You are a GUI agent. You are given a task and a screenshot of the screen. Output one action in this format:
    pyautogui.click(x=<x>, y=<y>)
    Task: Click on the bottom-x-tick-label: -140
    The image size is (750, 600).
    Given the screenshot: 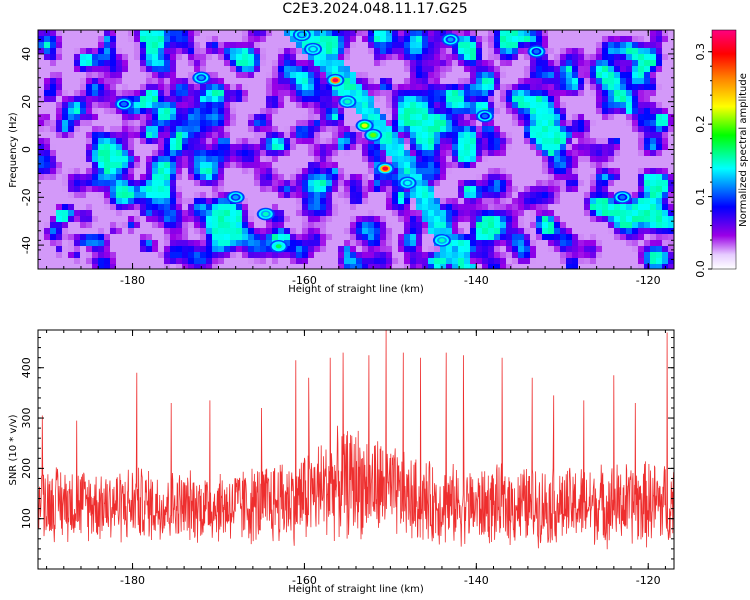 What is the action you would take?
    pyautogui.click(x=476, y=580)
    